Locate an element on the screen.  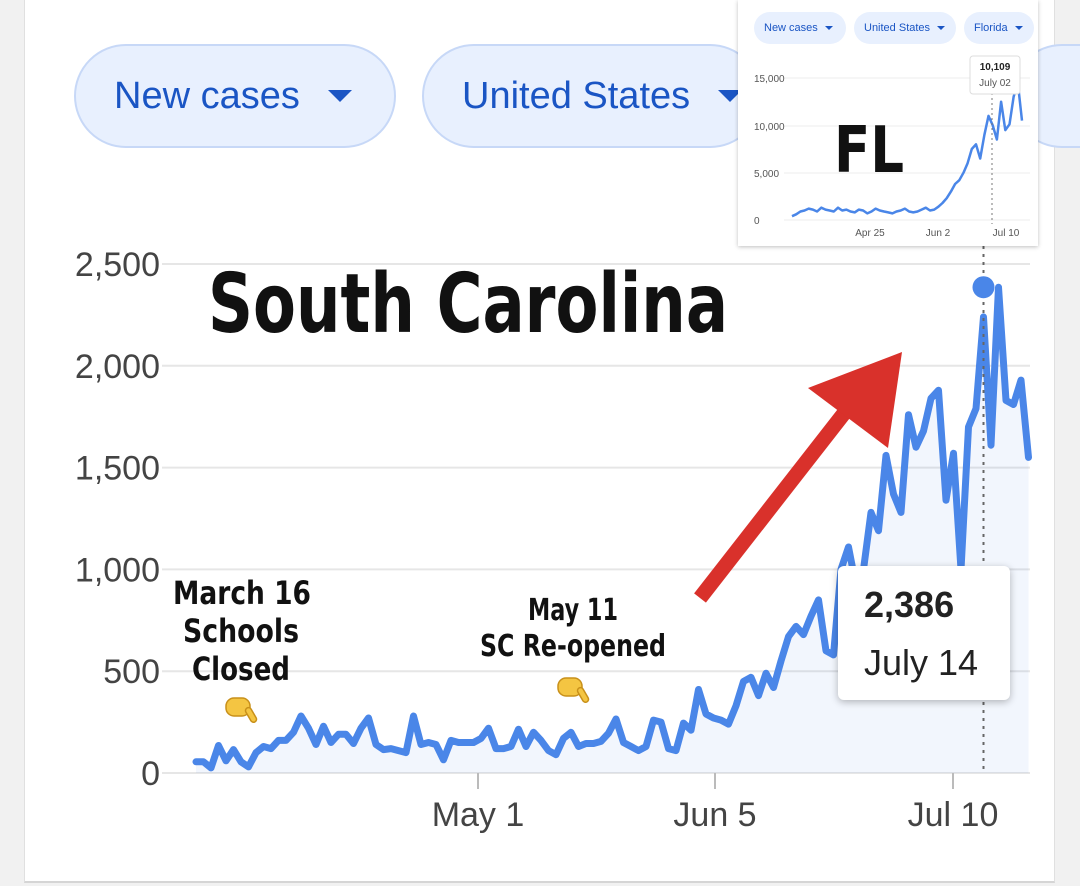
inset-country-chip: United States is located at coordinates (905, 28).